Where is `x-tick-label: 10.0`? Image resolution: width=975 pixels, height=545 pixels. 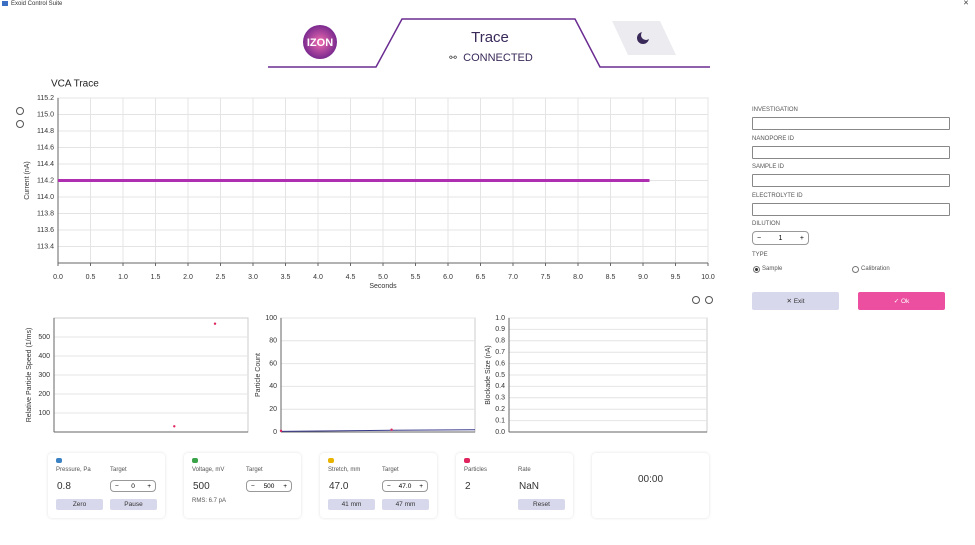 x-tick-label: 10.0 is located at coordinates (708, 277).